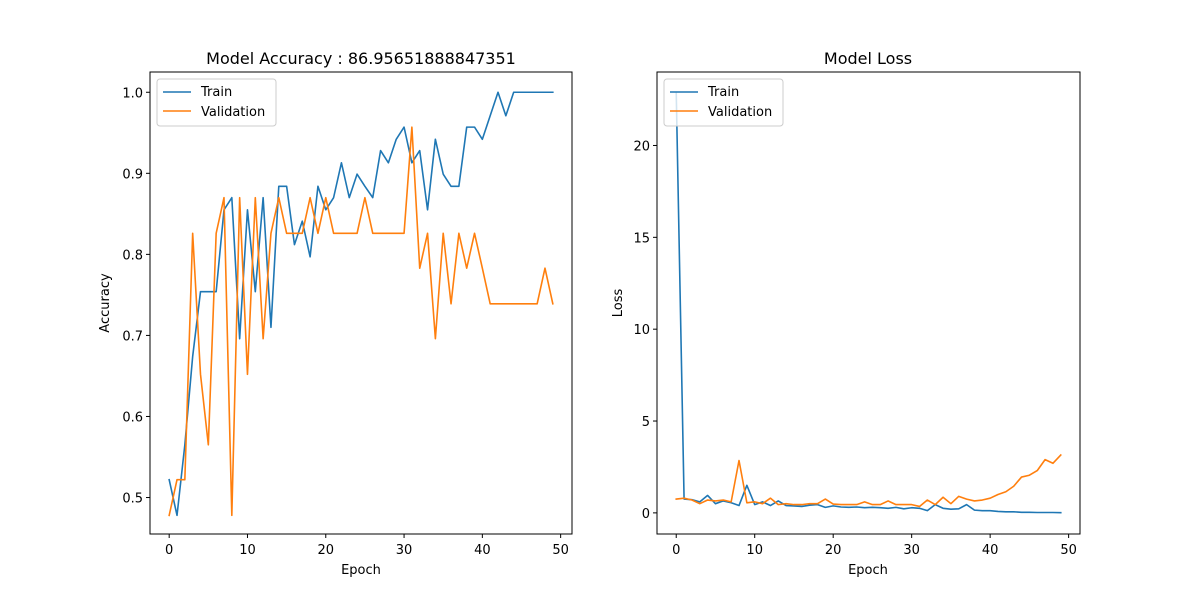 The height and width of the screenshot is (600, 1200). What do you see at coordinates (132, 499) in the screenshot?
I see `accuracy-y-tick-label: 0.5` at bounding box center [132, 499].